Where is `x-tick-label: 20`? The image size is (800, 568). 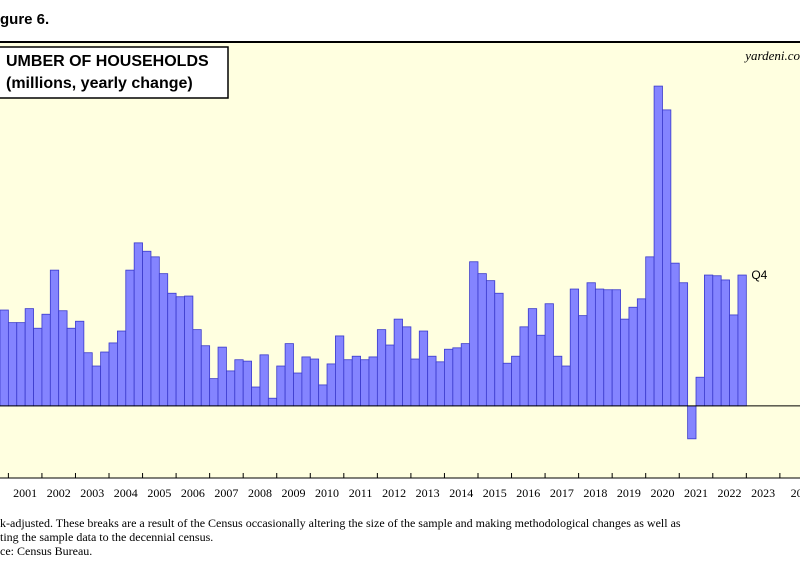 x-tick-label: 20 is located at coordinates (795, 493).